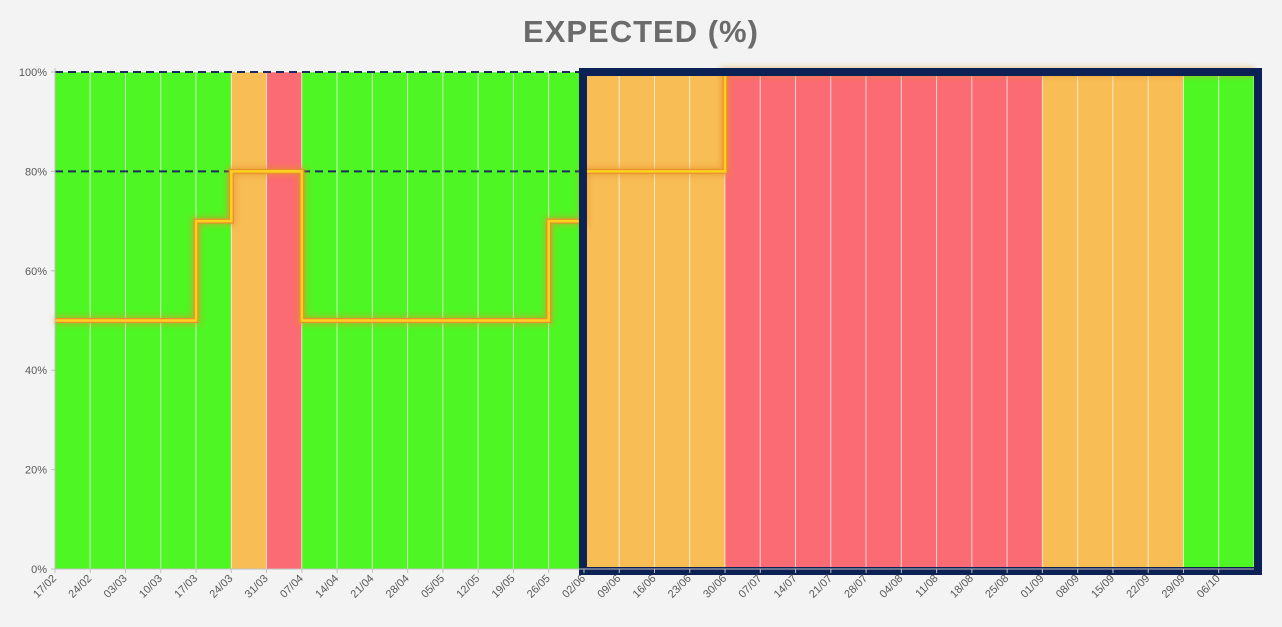 This screenshot has width=1282, height=627. I want to click on x-tick-label: 10/03, so click(151, 587).